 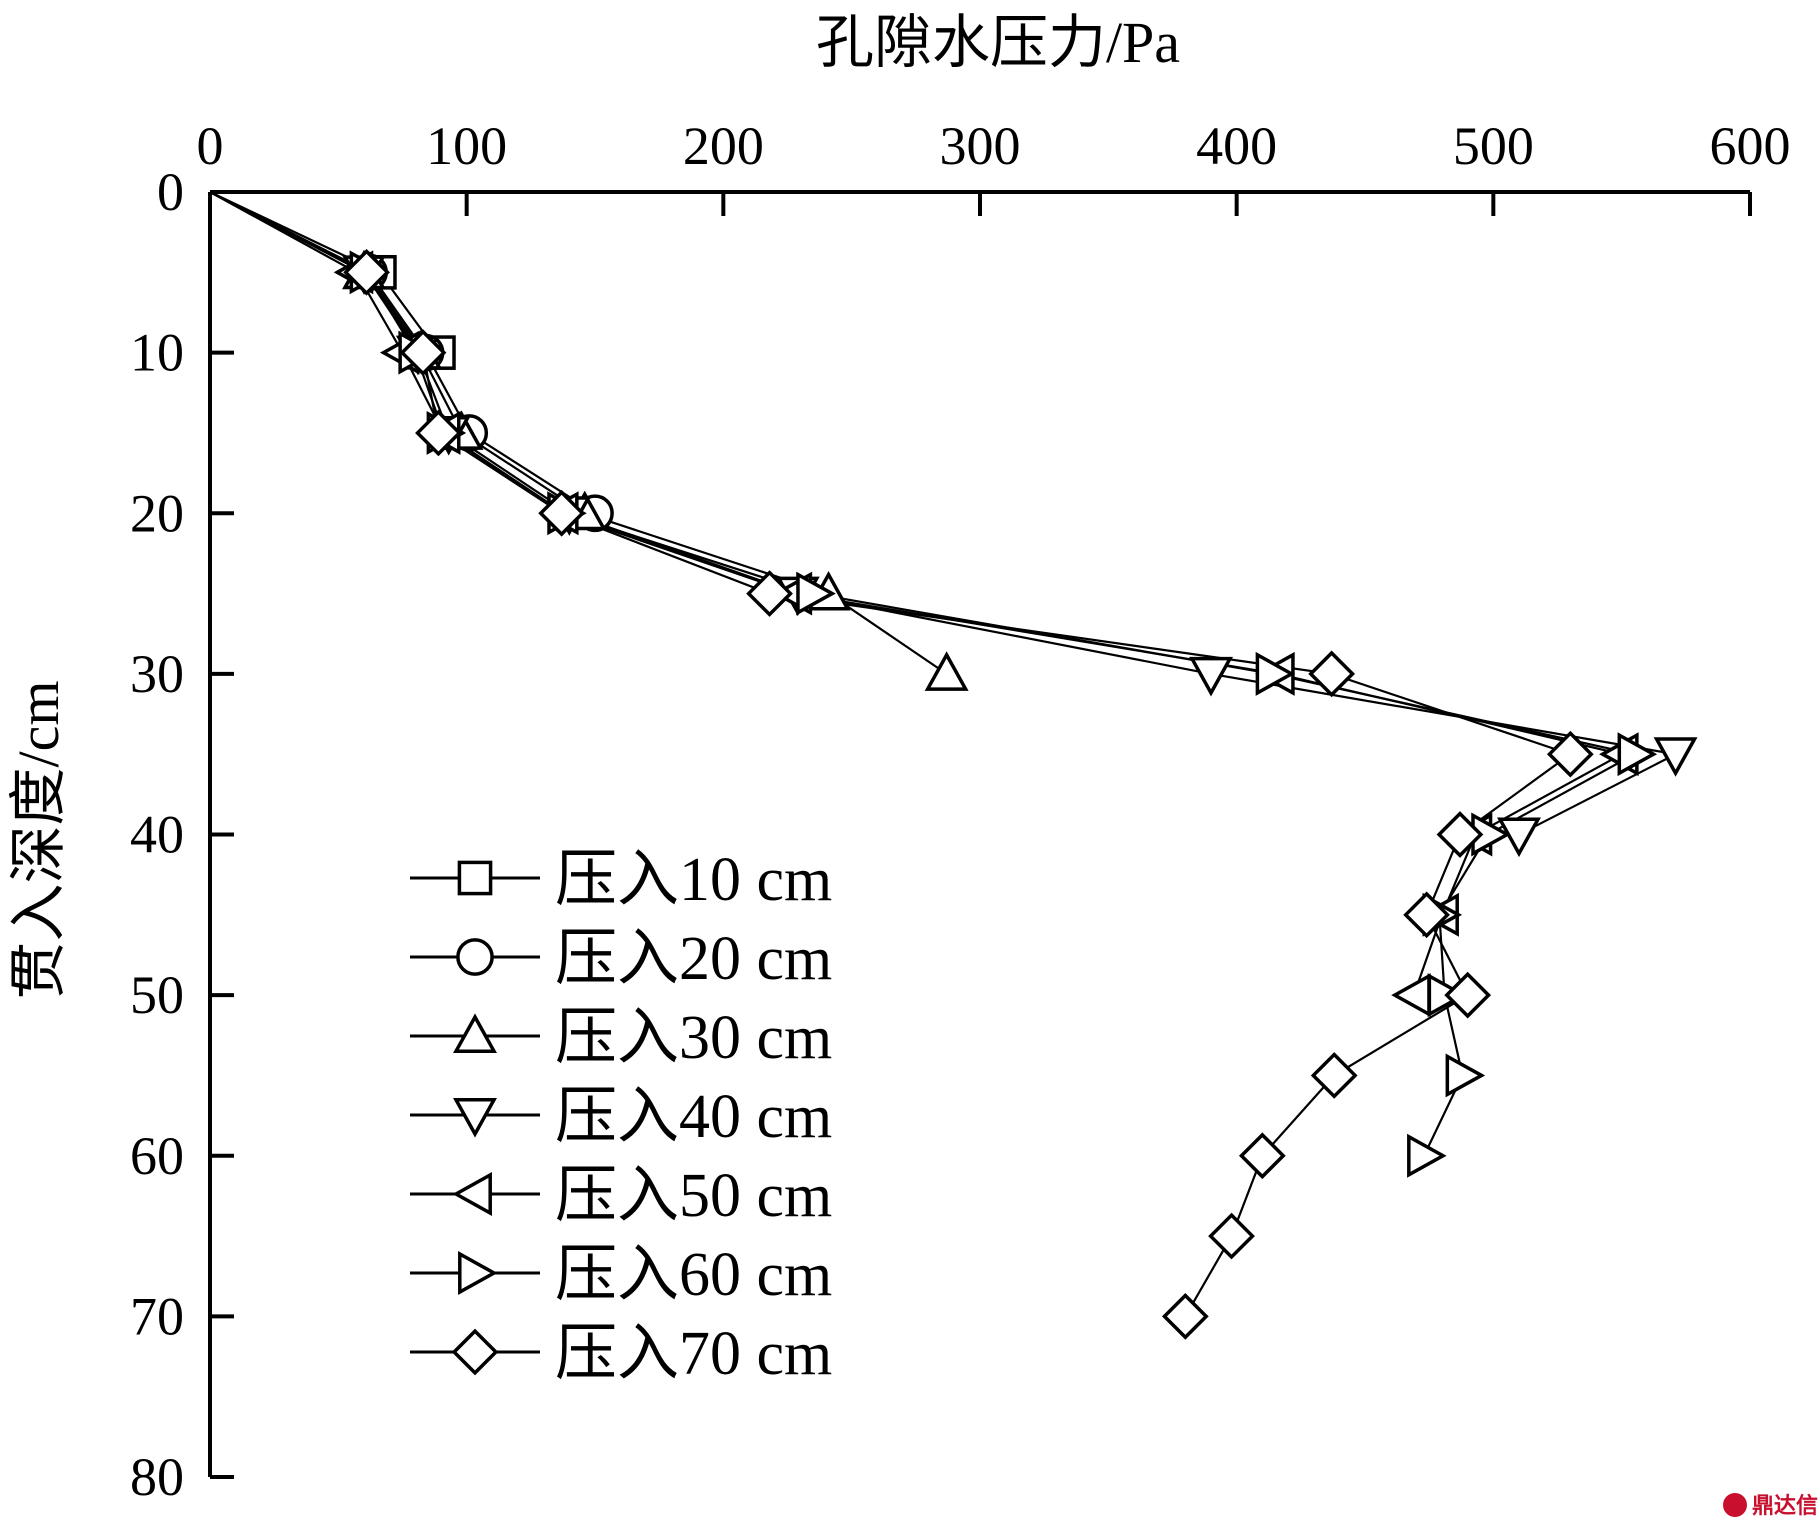 What do you see at coordinates (1735, 1505) in the screenshot?
I see `watermark-logo-icon` at bounding box center [1735, 1505].